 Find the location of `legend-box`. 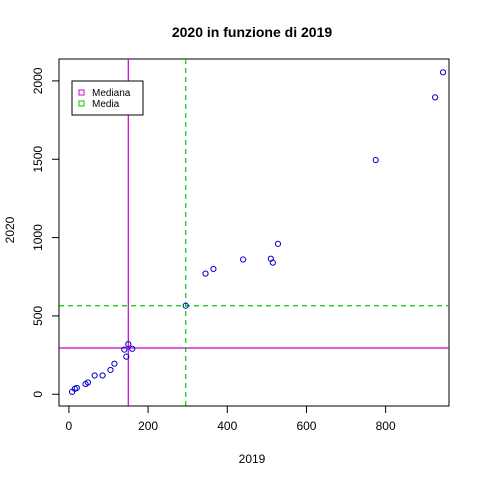

legend-box is located at coordinates (107, 98).